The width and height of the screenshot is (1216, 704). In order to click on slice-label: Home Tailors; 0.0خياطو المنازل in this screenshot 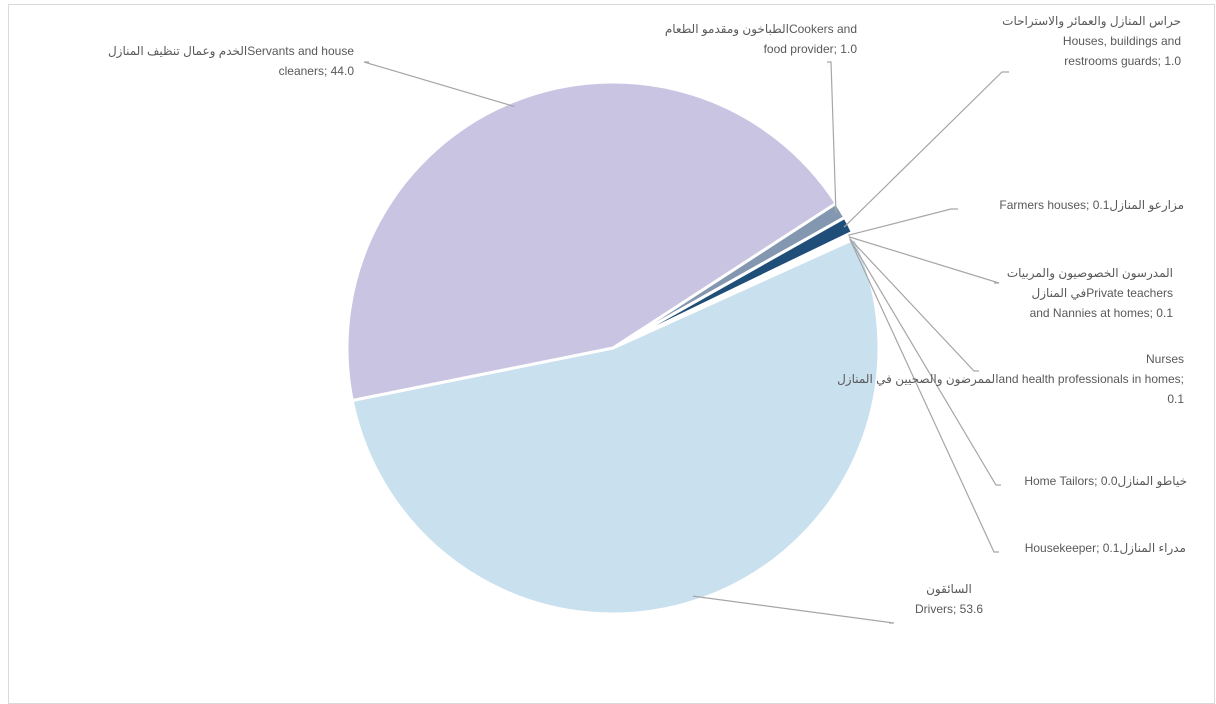, I will do `click(1105, 481)`.